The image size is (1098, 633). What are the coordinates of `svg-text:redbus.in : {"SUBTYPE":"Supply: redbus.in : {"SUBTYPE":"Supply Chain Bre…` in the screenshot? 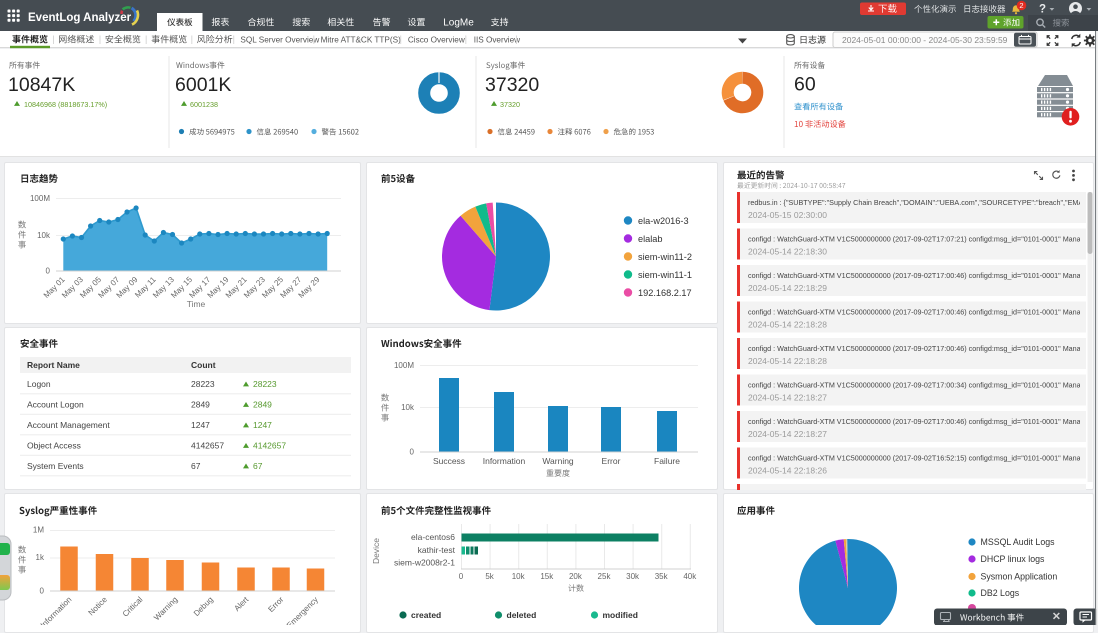 It's located at (923, 202).